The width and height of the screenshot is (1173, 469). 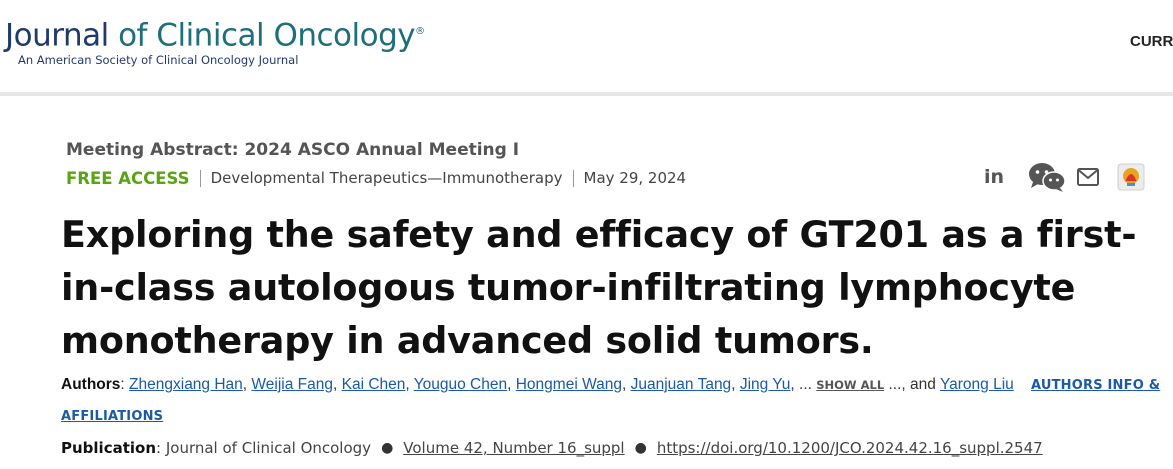 What do you see at coordinates (386, 178) in the screenshot?
I see `article-topic: Developmental Therapeutics—Immunotherapy` at bounding box center [386, 178].